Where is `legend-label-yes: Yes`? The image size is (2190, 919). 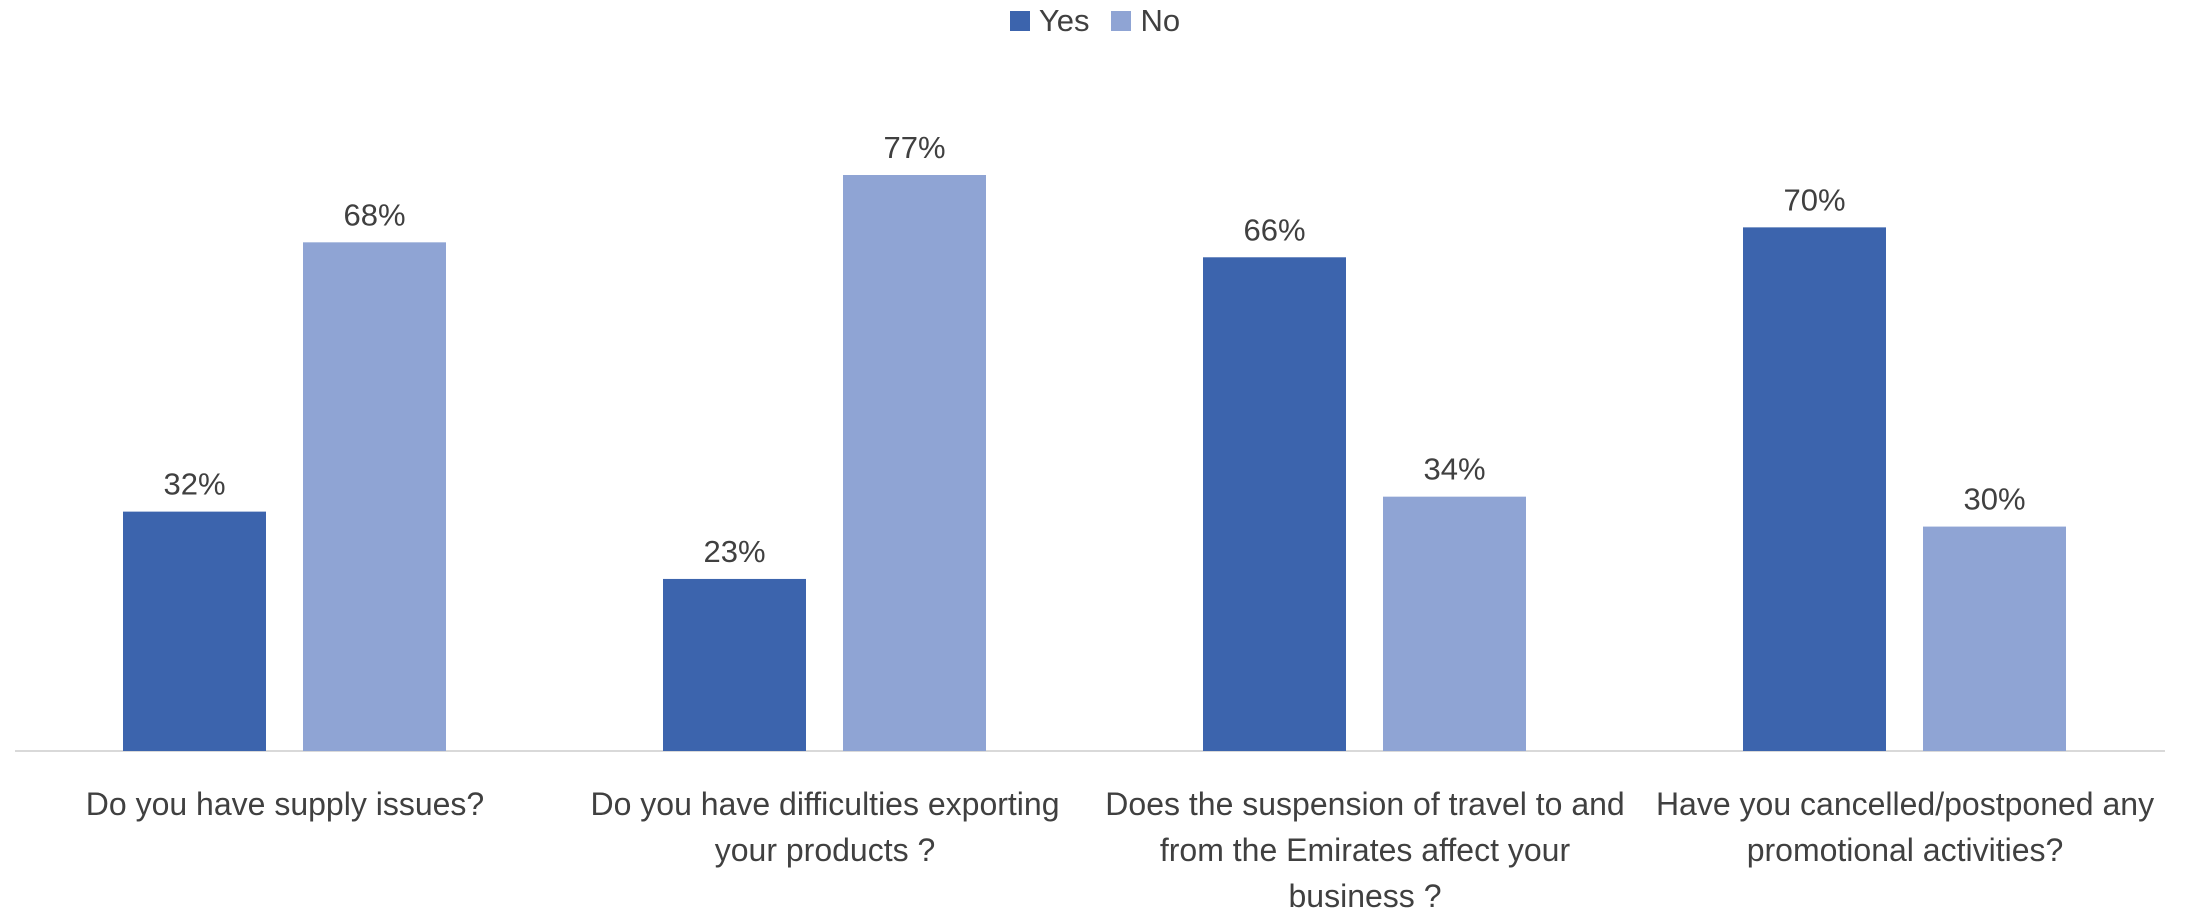 legend-label-yes: Yes is located at coordinates (1064, 20).